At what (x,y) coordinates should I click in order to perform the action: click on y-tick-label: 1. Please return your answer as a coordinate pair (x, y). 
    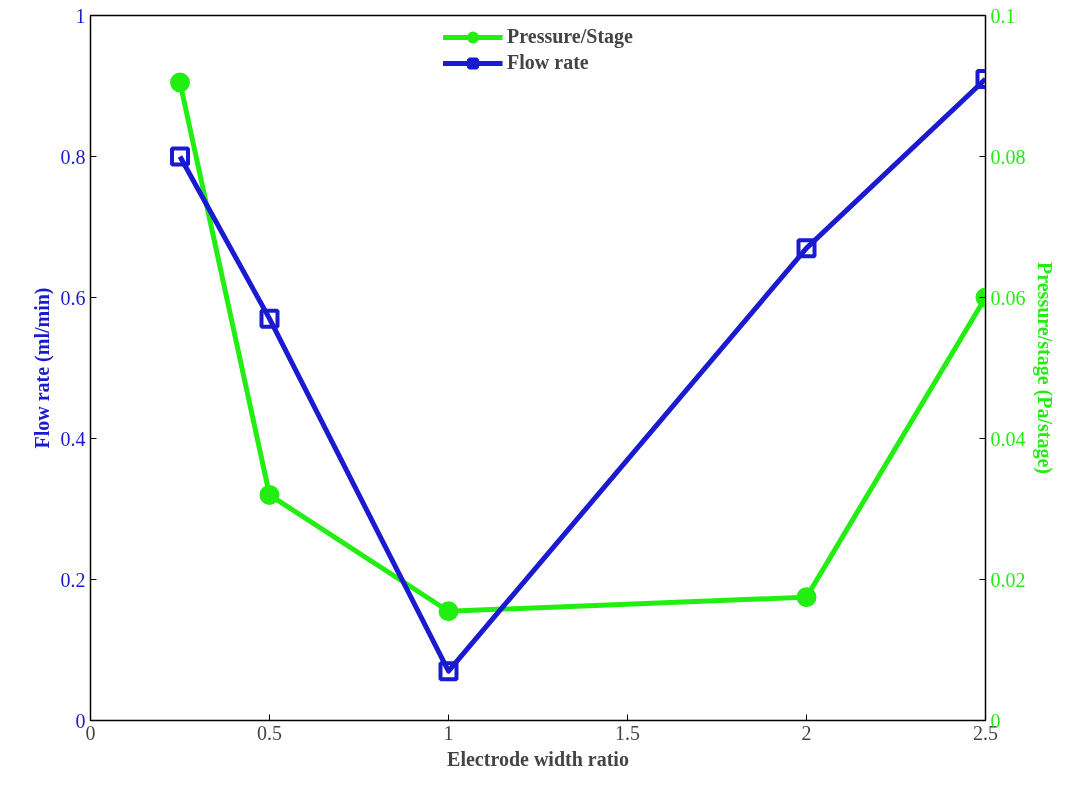
    Looking at the image, I should click on (80, 15).